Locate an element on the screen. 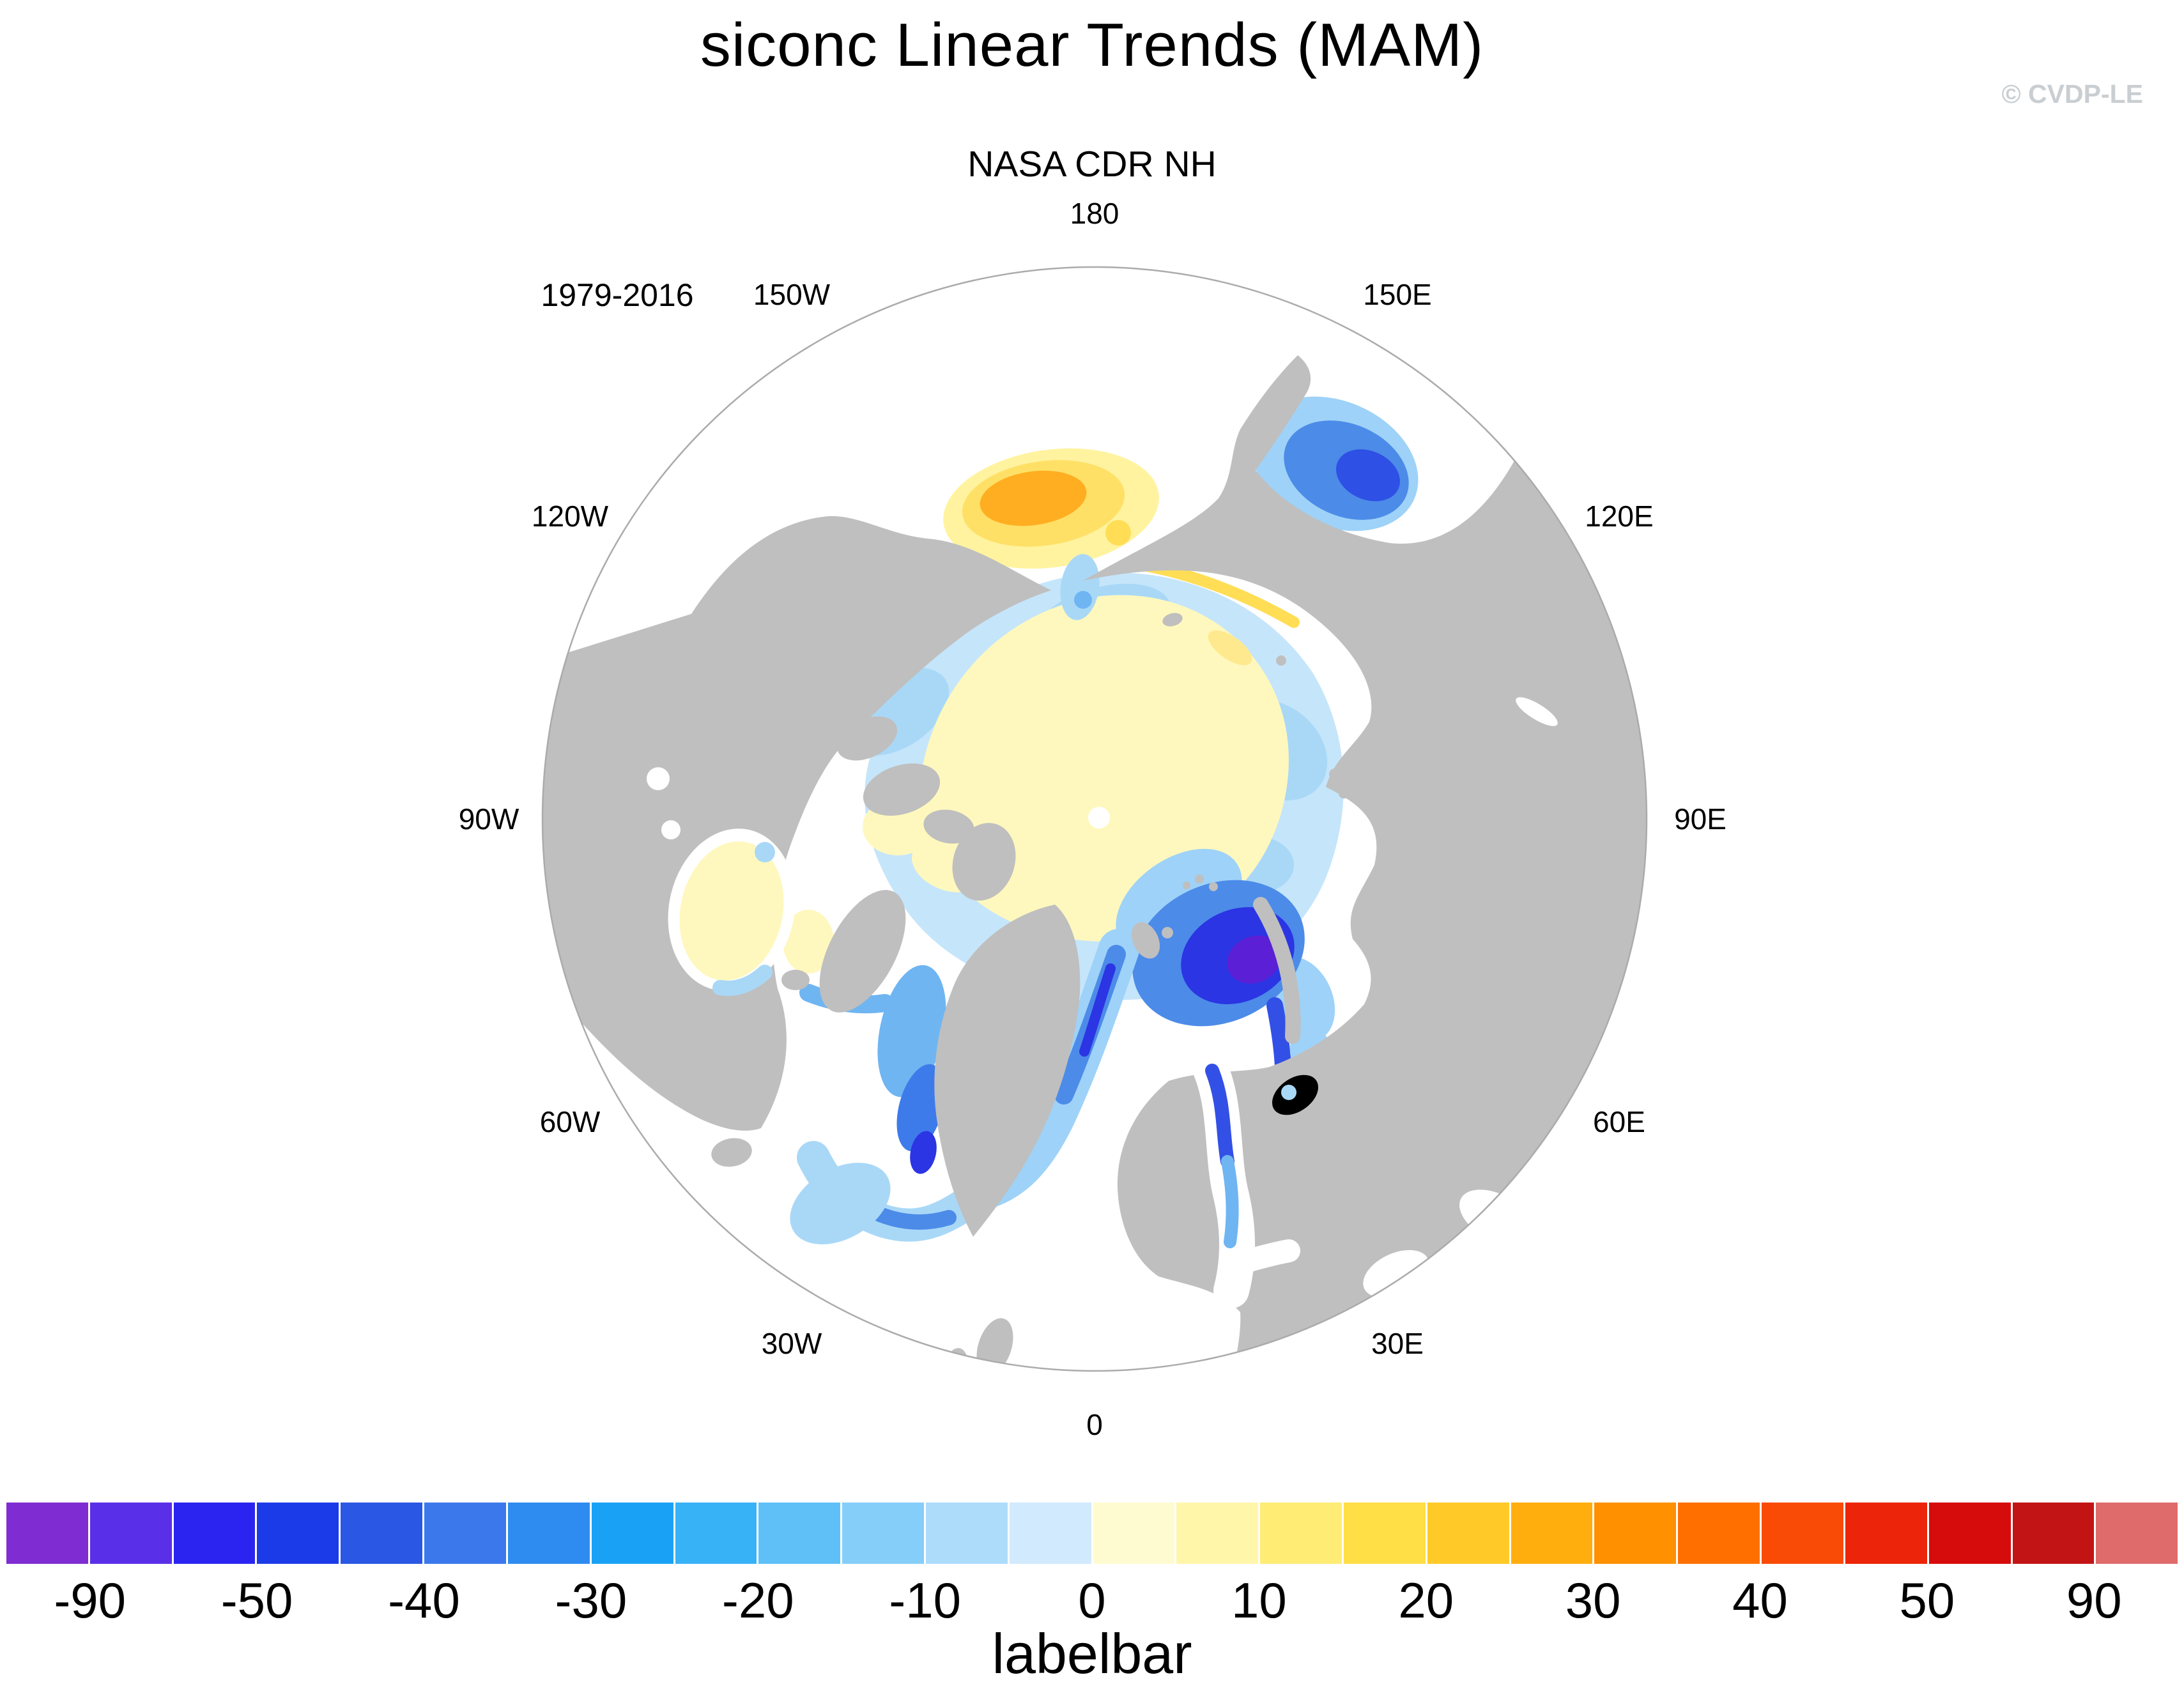 Image resolution: width=2184 pixels, height=1698 pixels. colorbar-tick-label: 90 is located at coordinates (2094, 1600).